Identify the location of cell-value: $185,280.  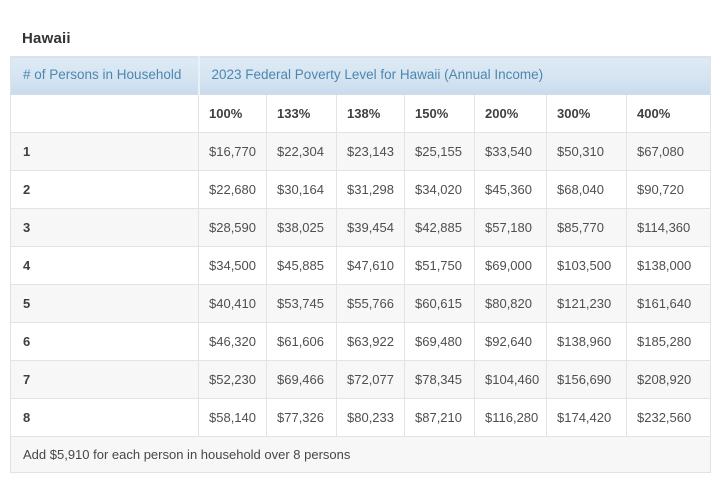
(668, 341).